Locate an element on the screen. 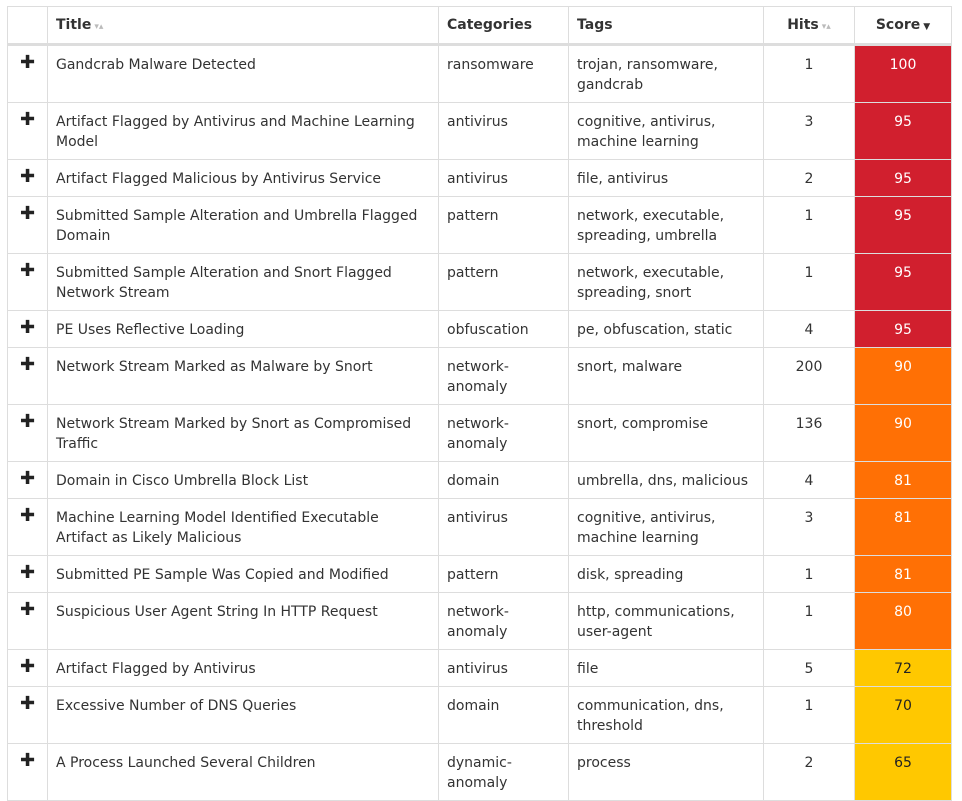  header-label: Categories is located at coordinates (490, 25).